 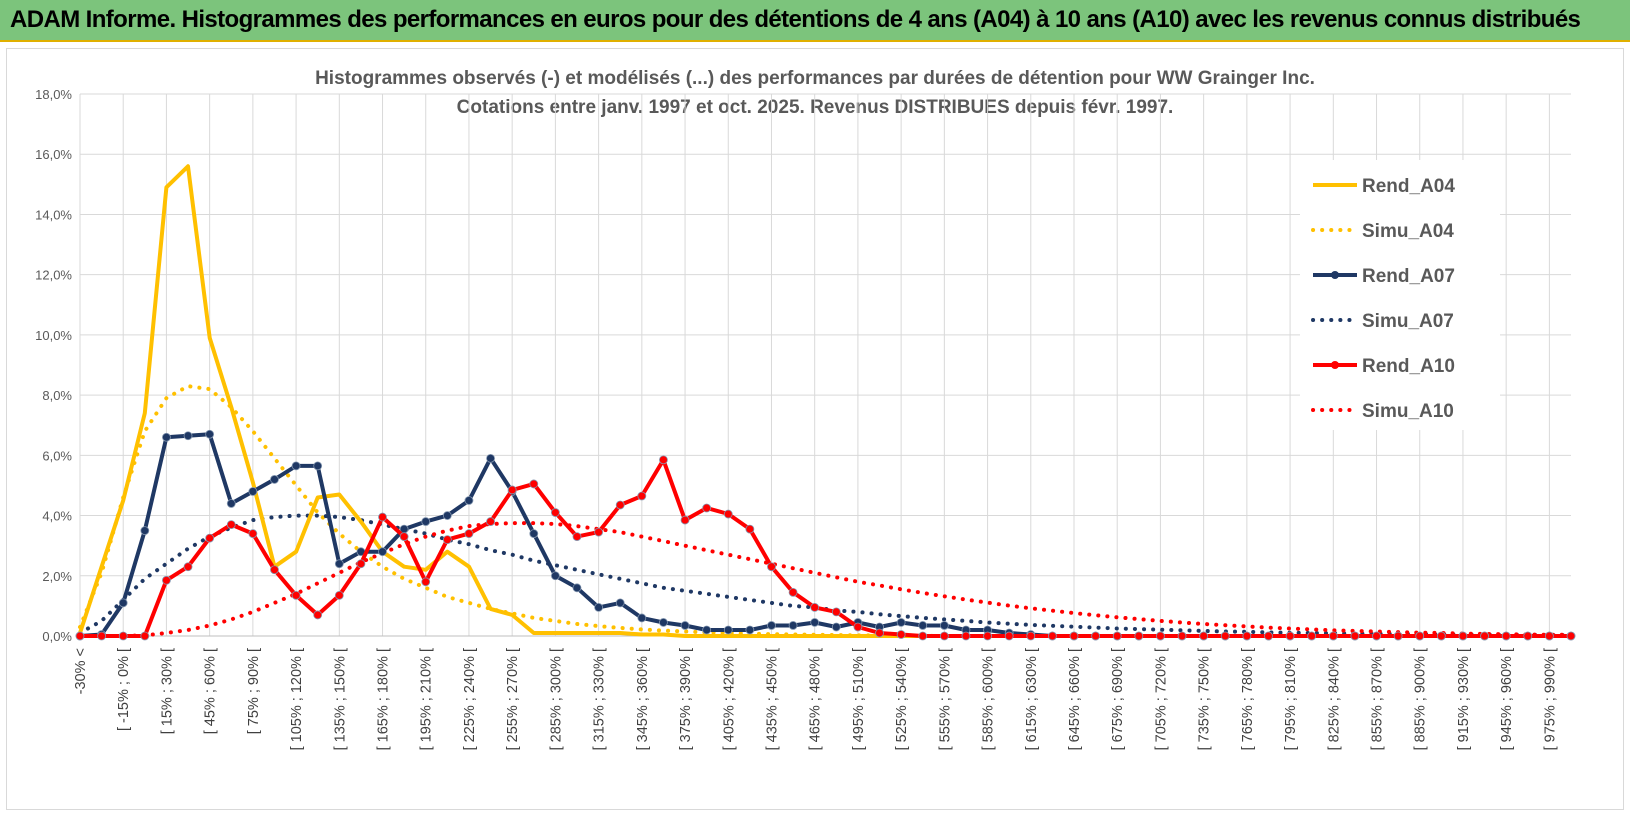 I want to click on x-tick-label: [ 615% ; 630% [, so click(x=1032, y=699).